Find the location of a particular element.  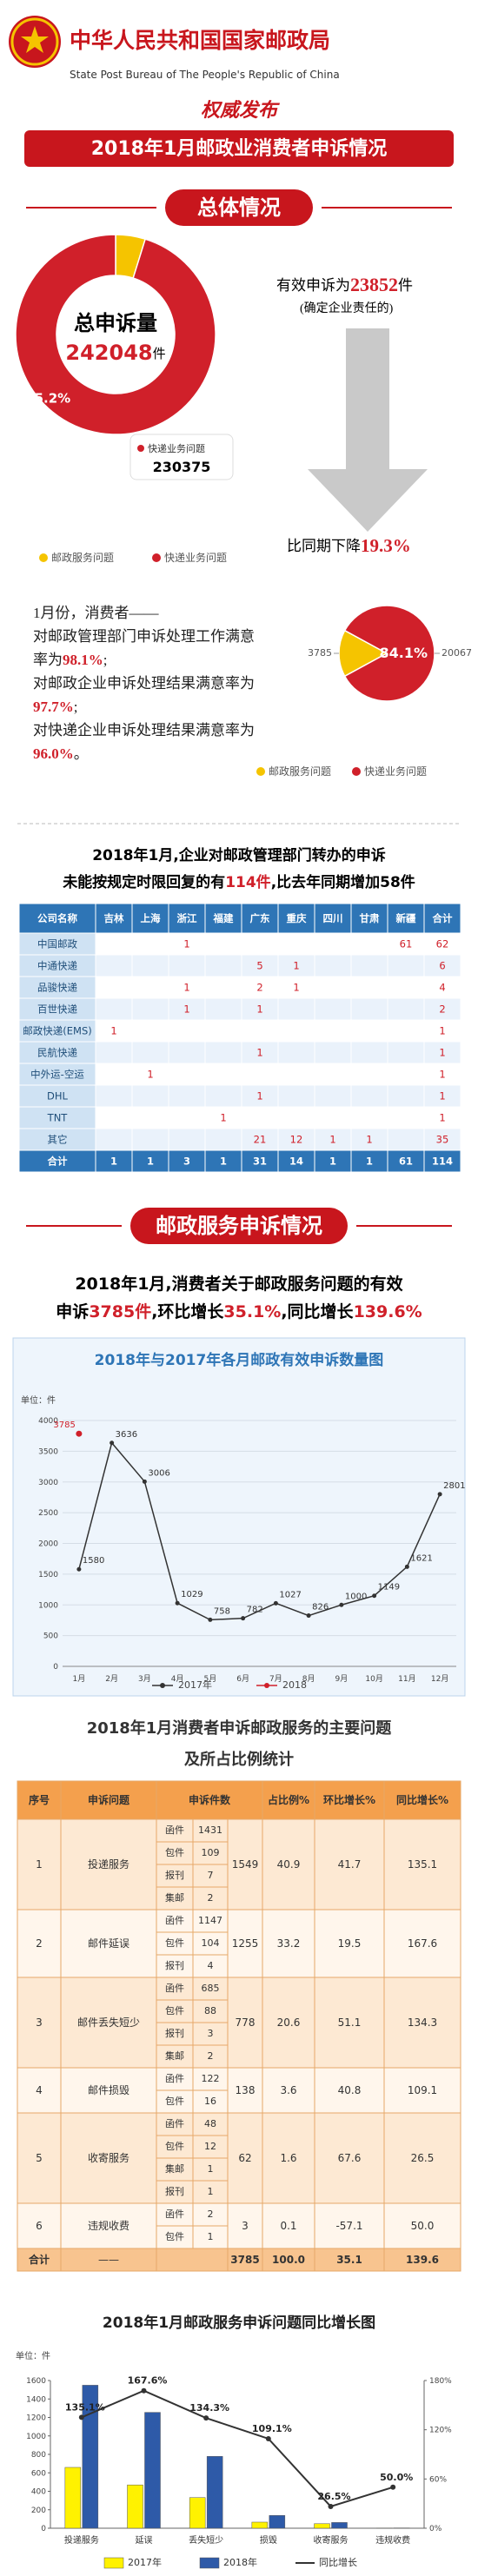

y-tick-label-part: 4000 is located at coordinates (48, 1421).